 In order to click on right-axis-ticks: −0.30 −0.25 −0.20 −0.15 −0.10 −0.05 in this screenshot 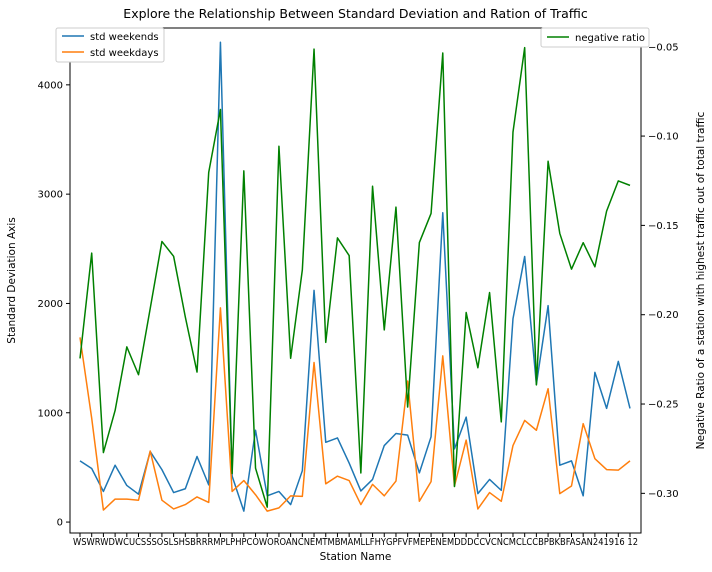, I will do `click(660, 271)`.